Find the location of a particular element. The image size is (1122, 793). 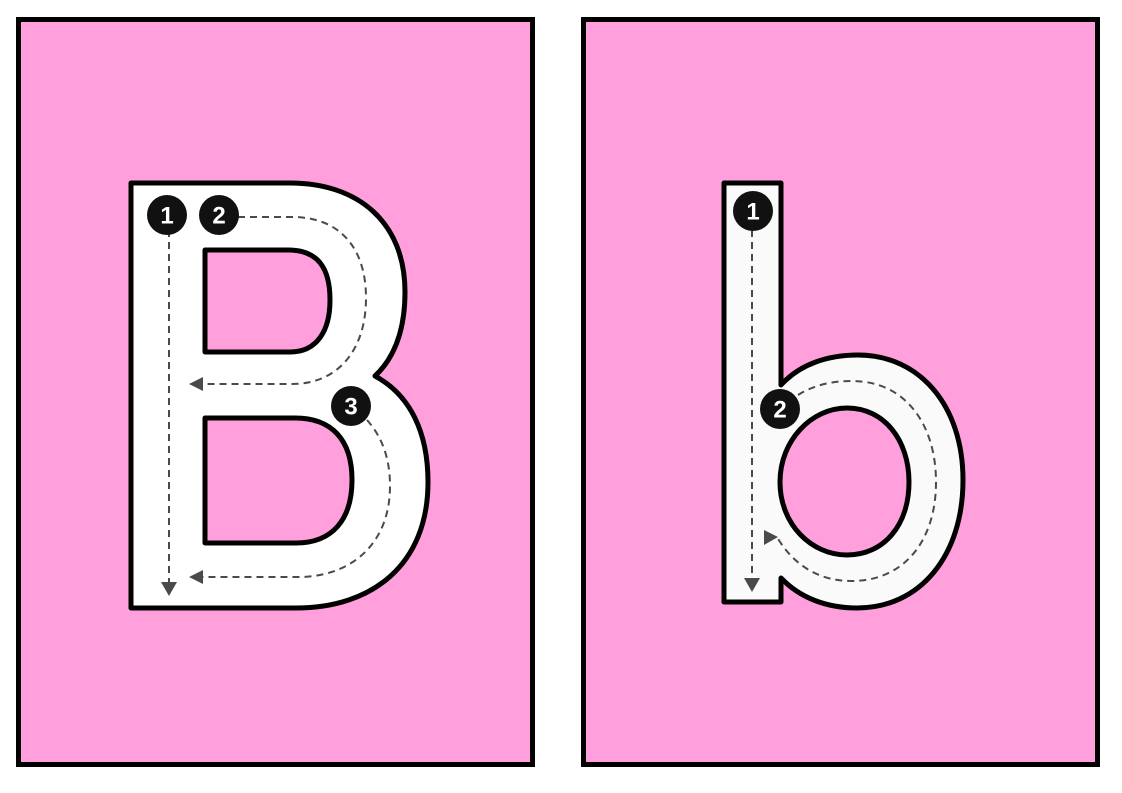

lowercase-b-step-badges: 1 2 is located at coordinates (766, 310).